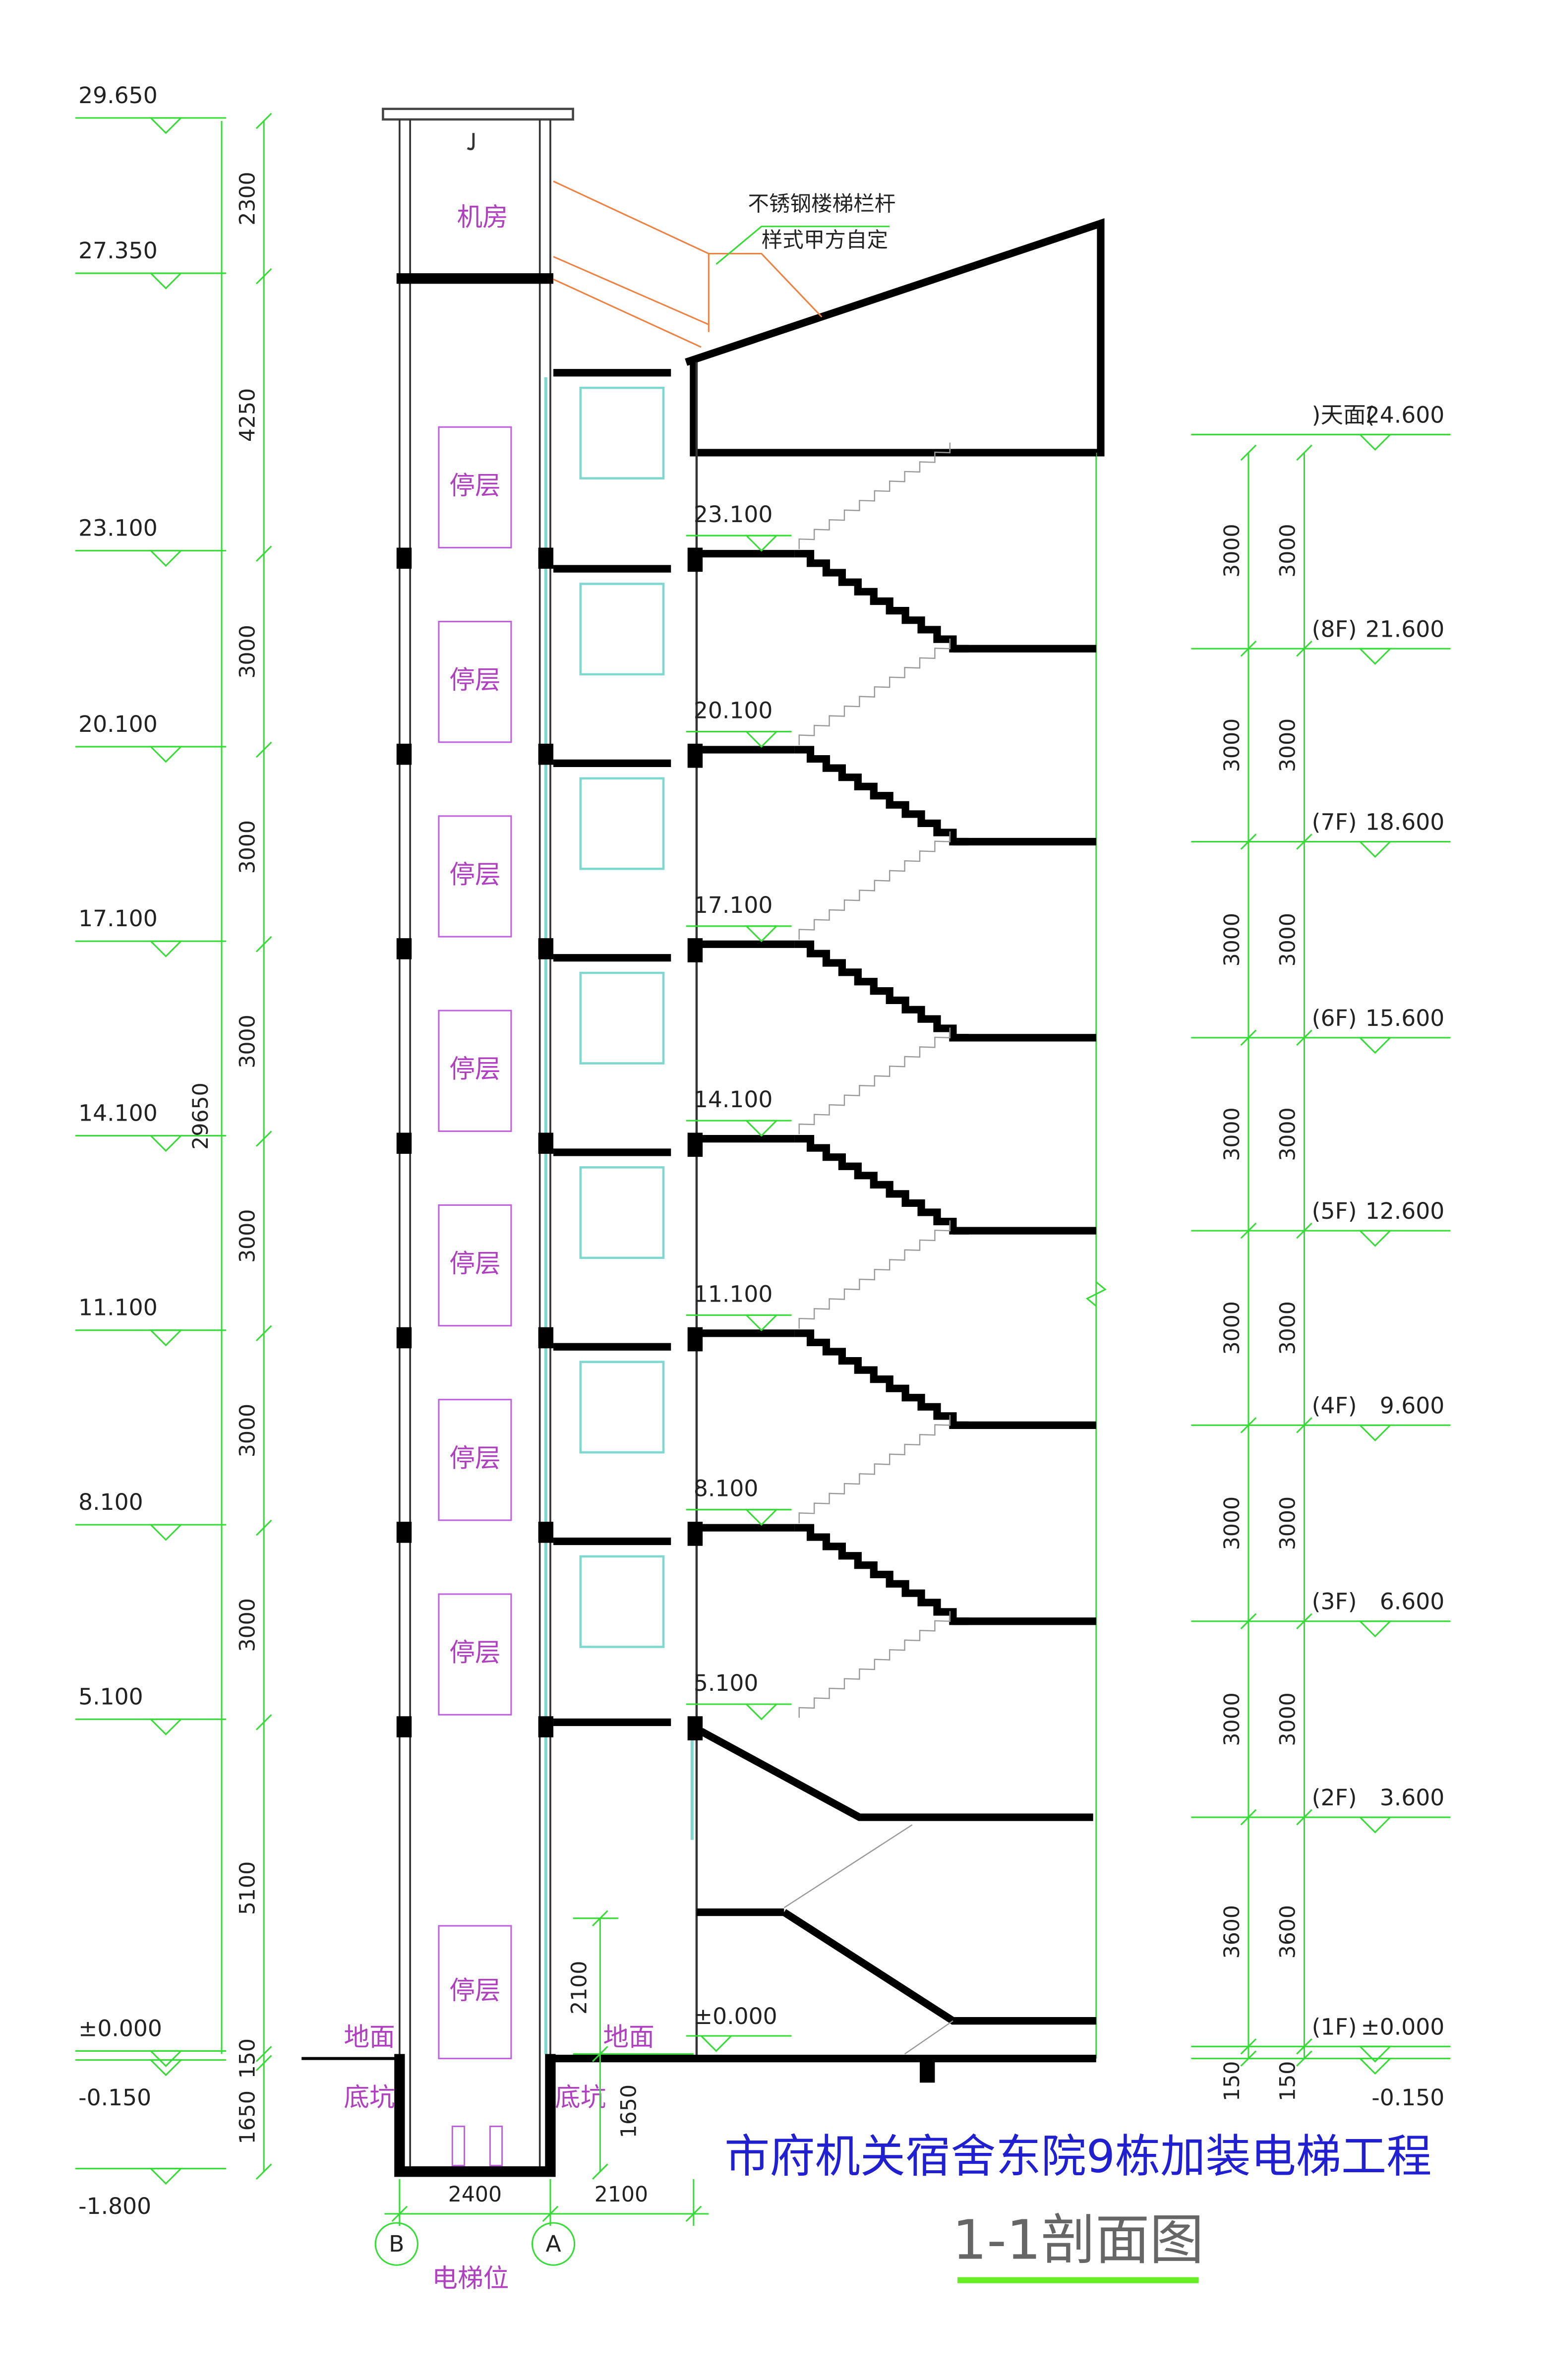 The width and height of the screenshot is (1544, 2380). What do you see at coordinates (1405, 415) in the screenshot?
I see `level-label: 24.600` at bounding box center [1405, 415].